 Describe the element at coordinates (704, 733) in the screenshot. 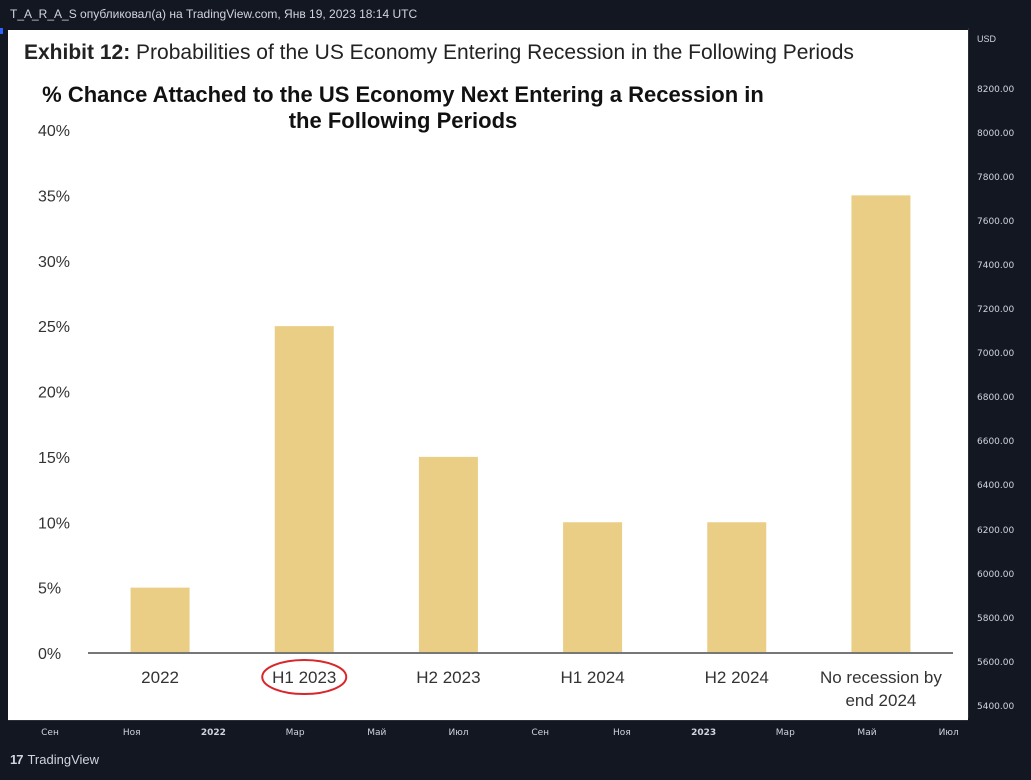

I see `time-label: 2023` at that location.